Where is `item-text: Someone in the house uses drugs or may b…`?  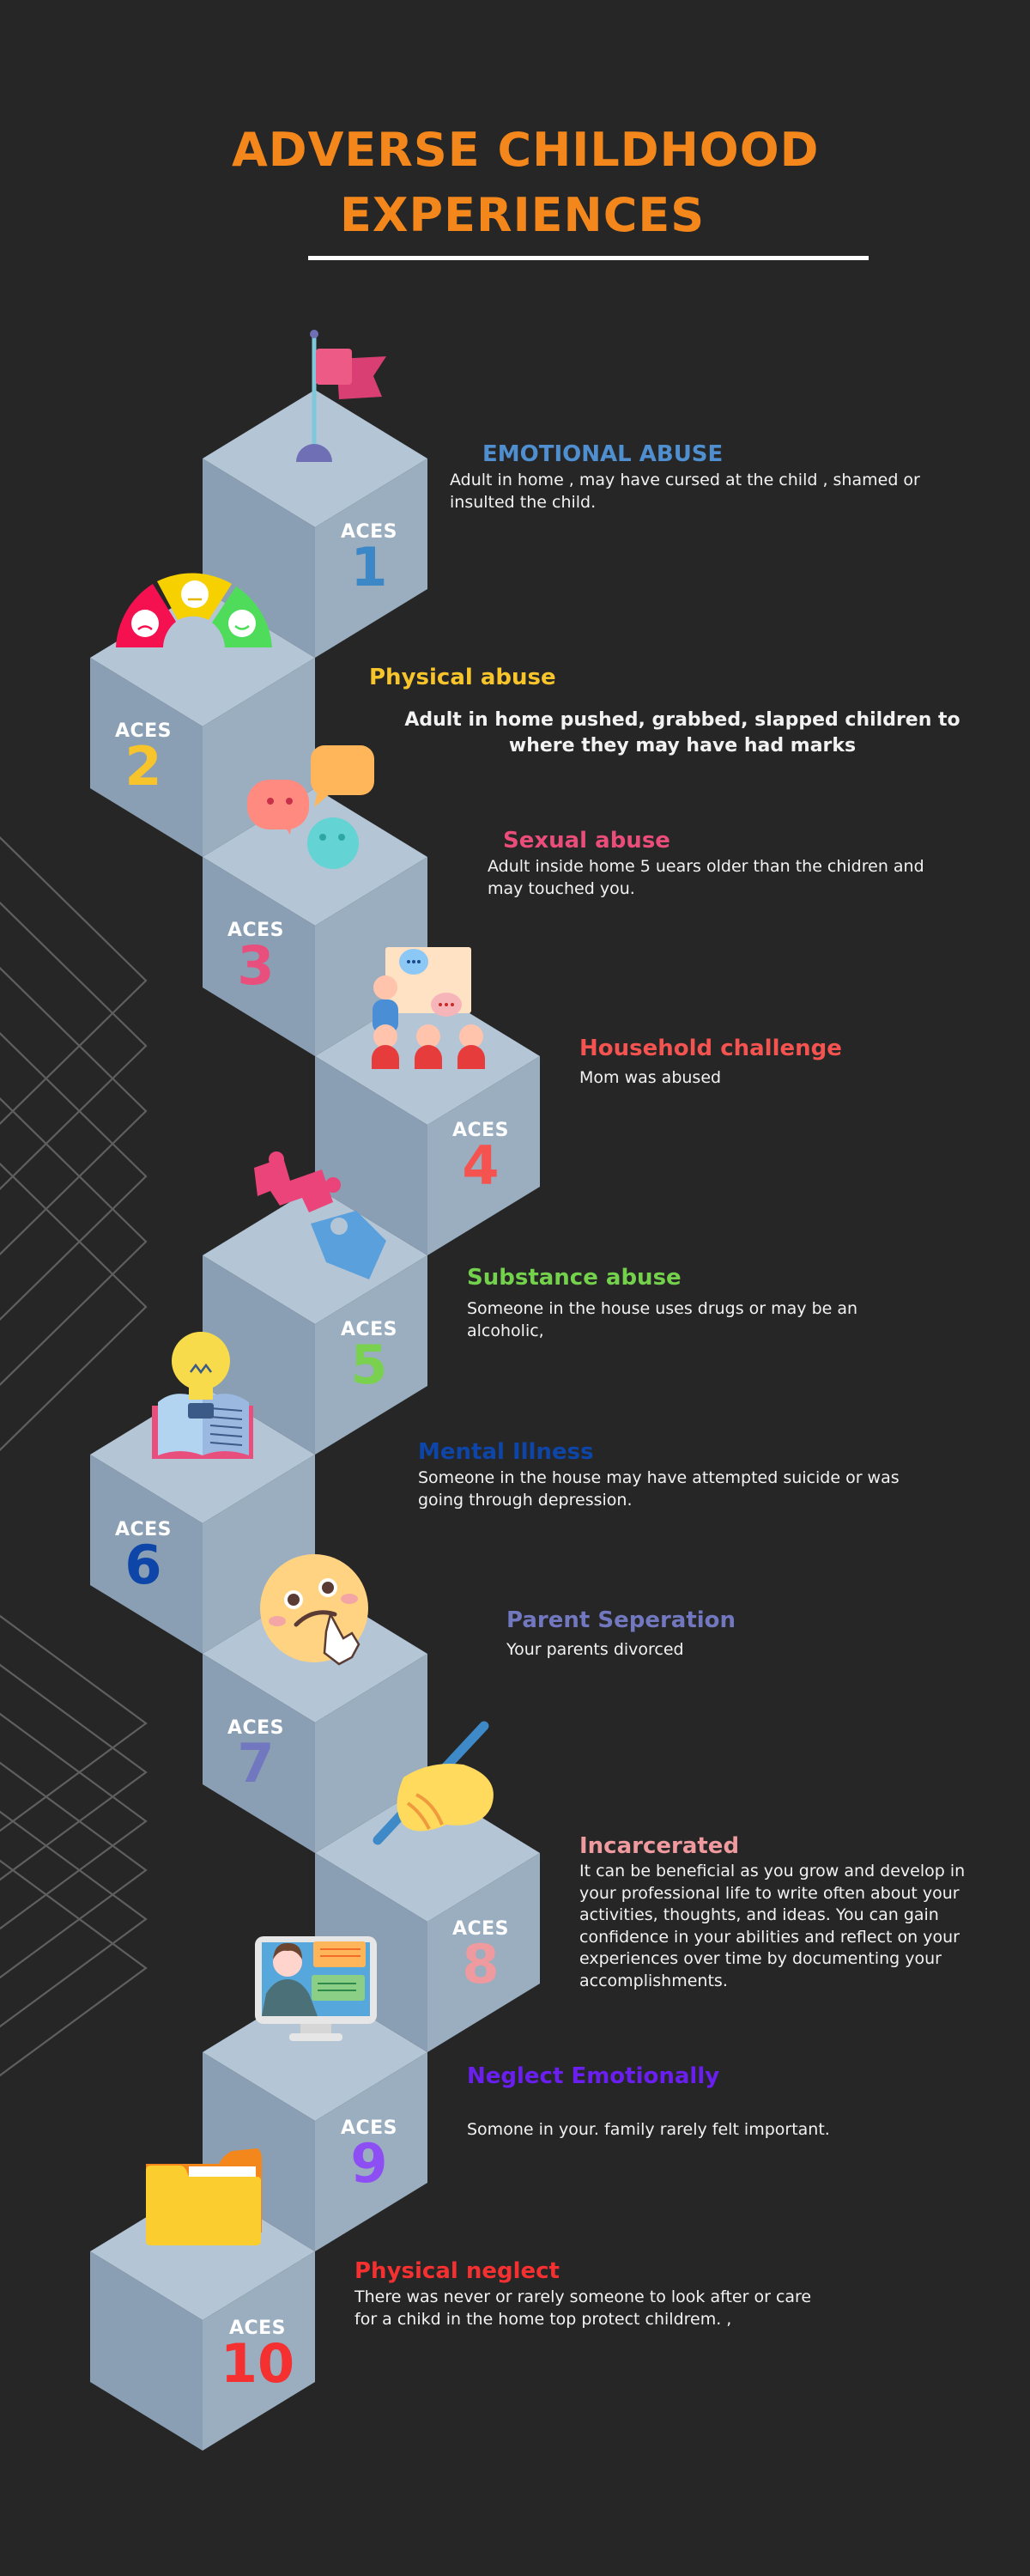
item-text: Someone in the house uses drugs or may b… is located at coordinates (662, 1319).